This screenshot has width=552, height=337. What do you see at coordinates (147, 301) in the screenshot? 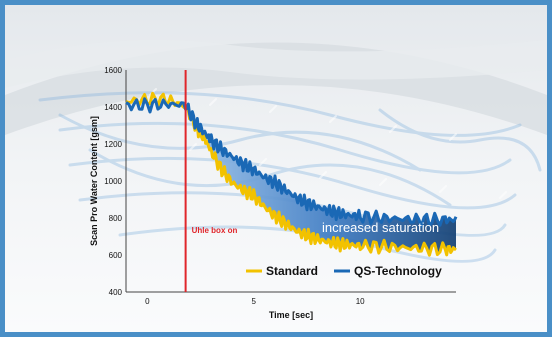
I see `x-tick-label: 0` at bounding box center [147, 301].